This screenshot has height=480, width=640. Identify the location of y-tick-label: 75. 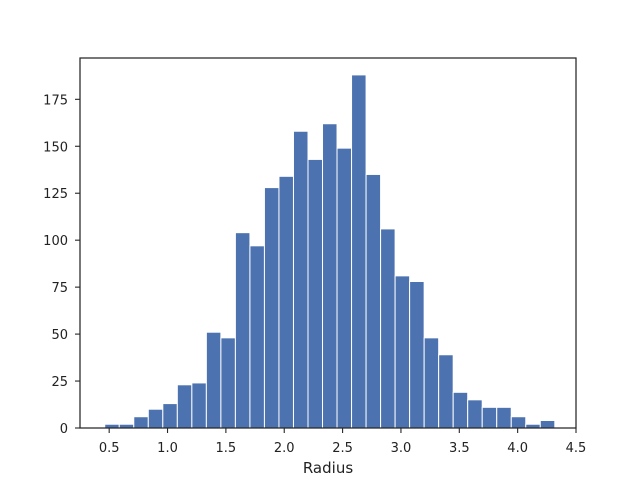
(59, 288).